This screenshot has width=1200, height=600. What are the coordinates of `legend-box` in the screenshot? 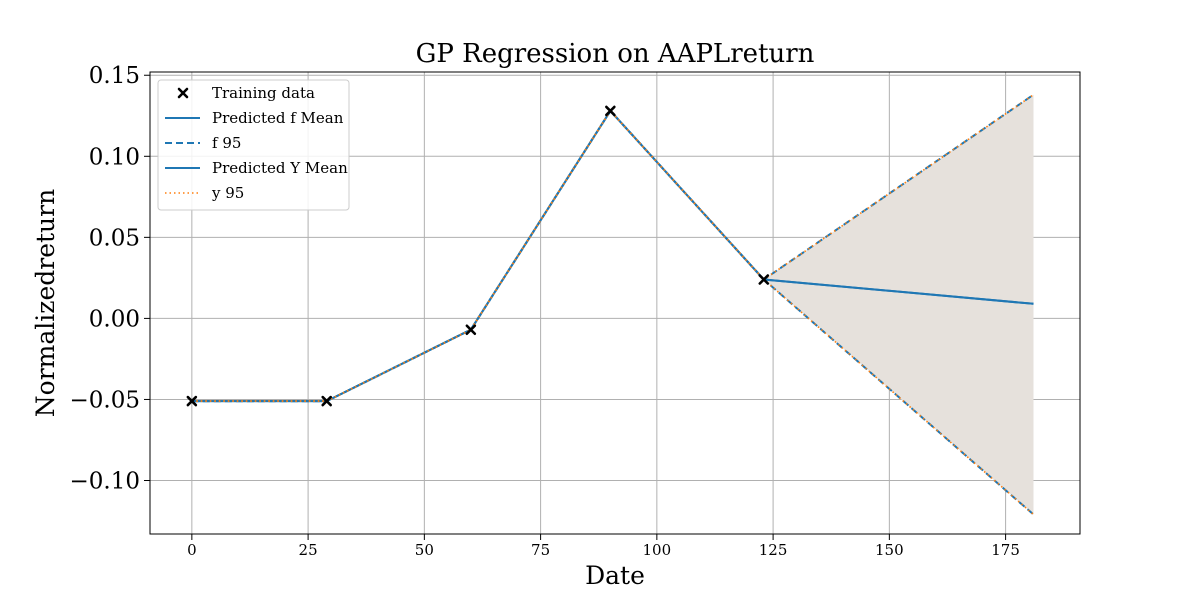 It's located at (253, 145).